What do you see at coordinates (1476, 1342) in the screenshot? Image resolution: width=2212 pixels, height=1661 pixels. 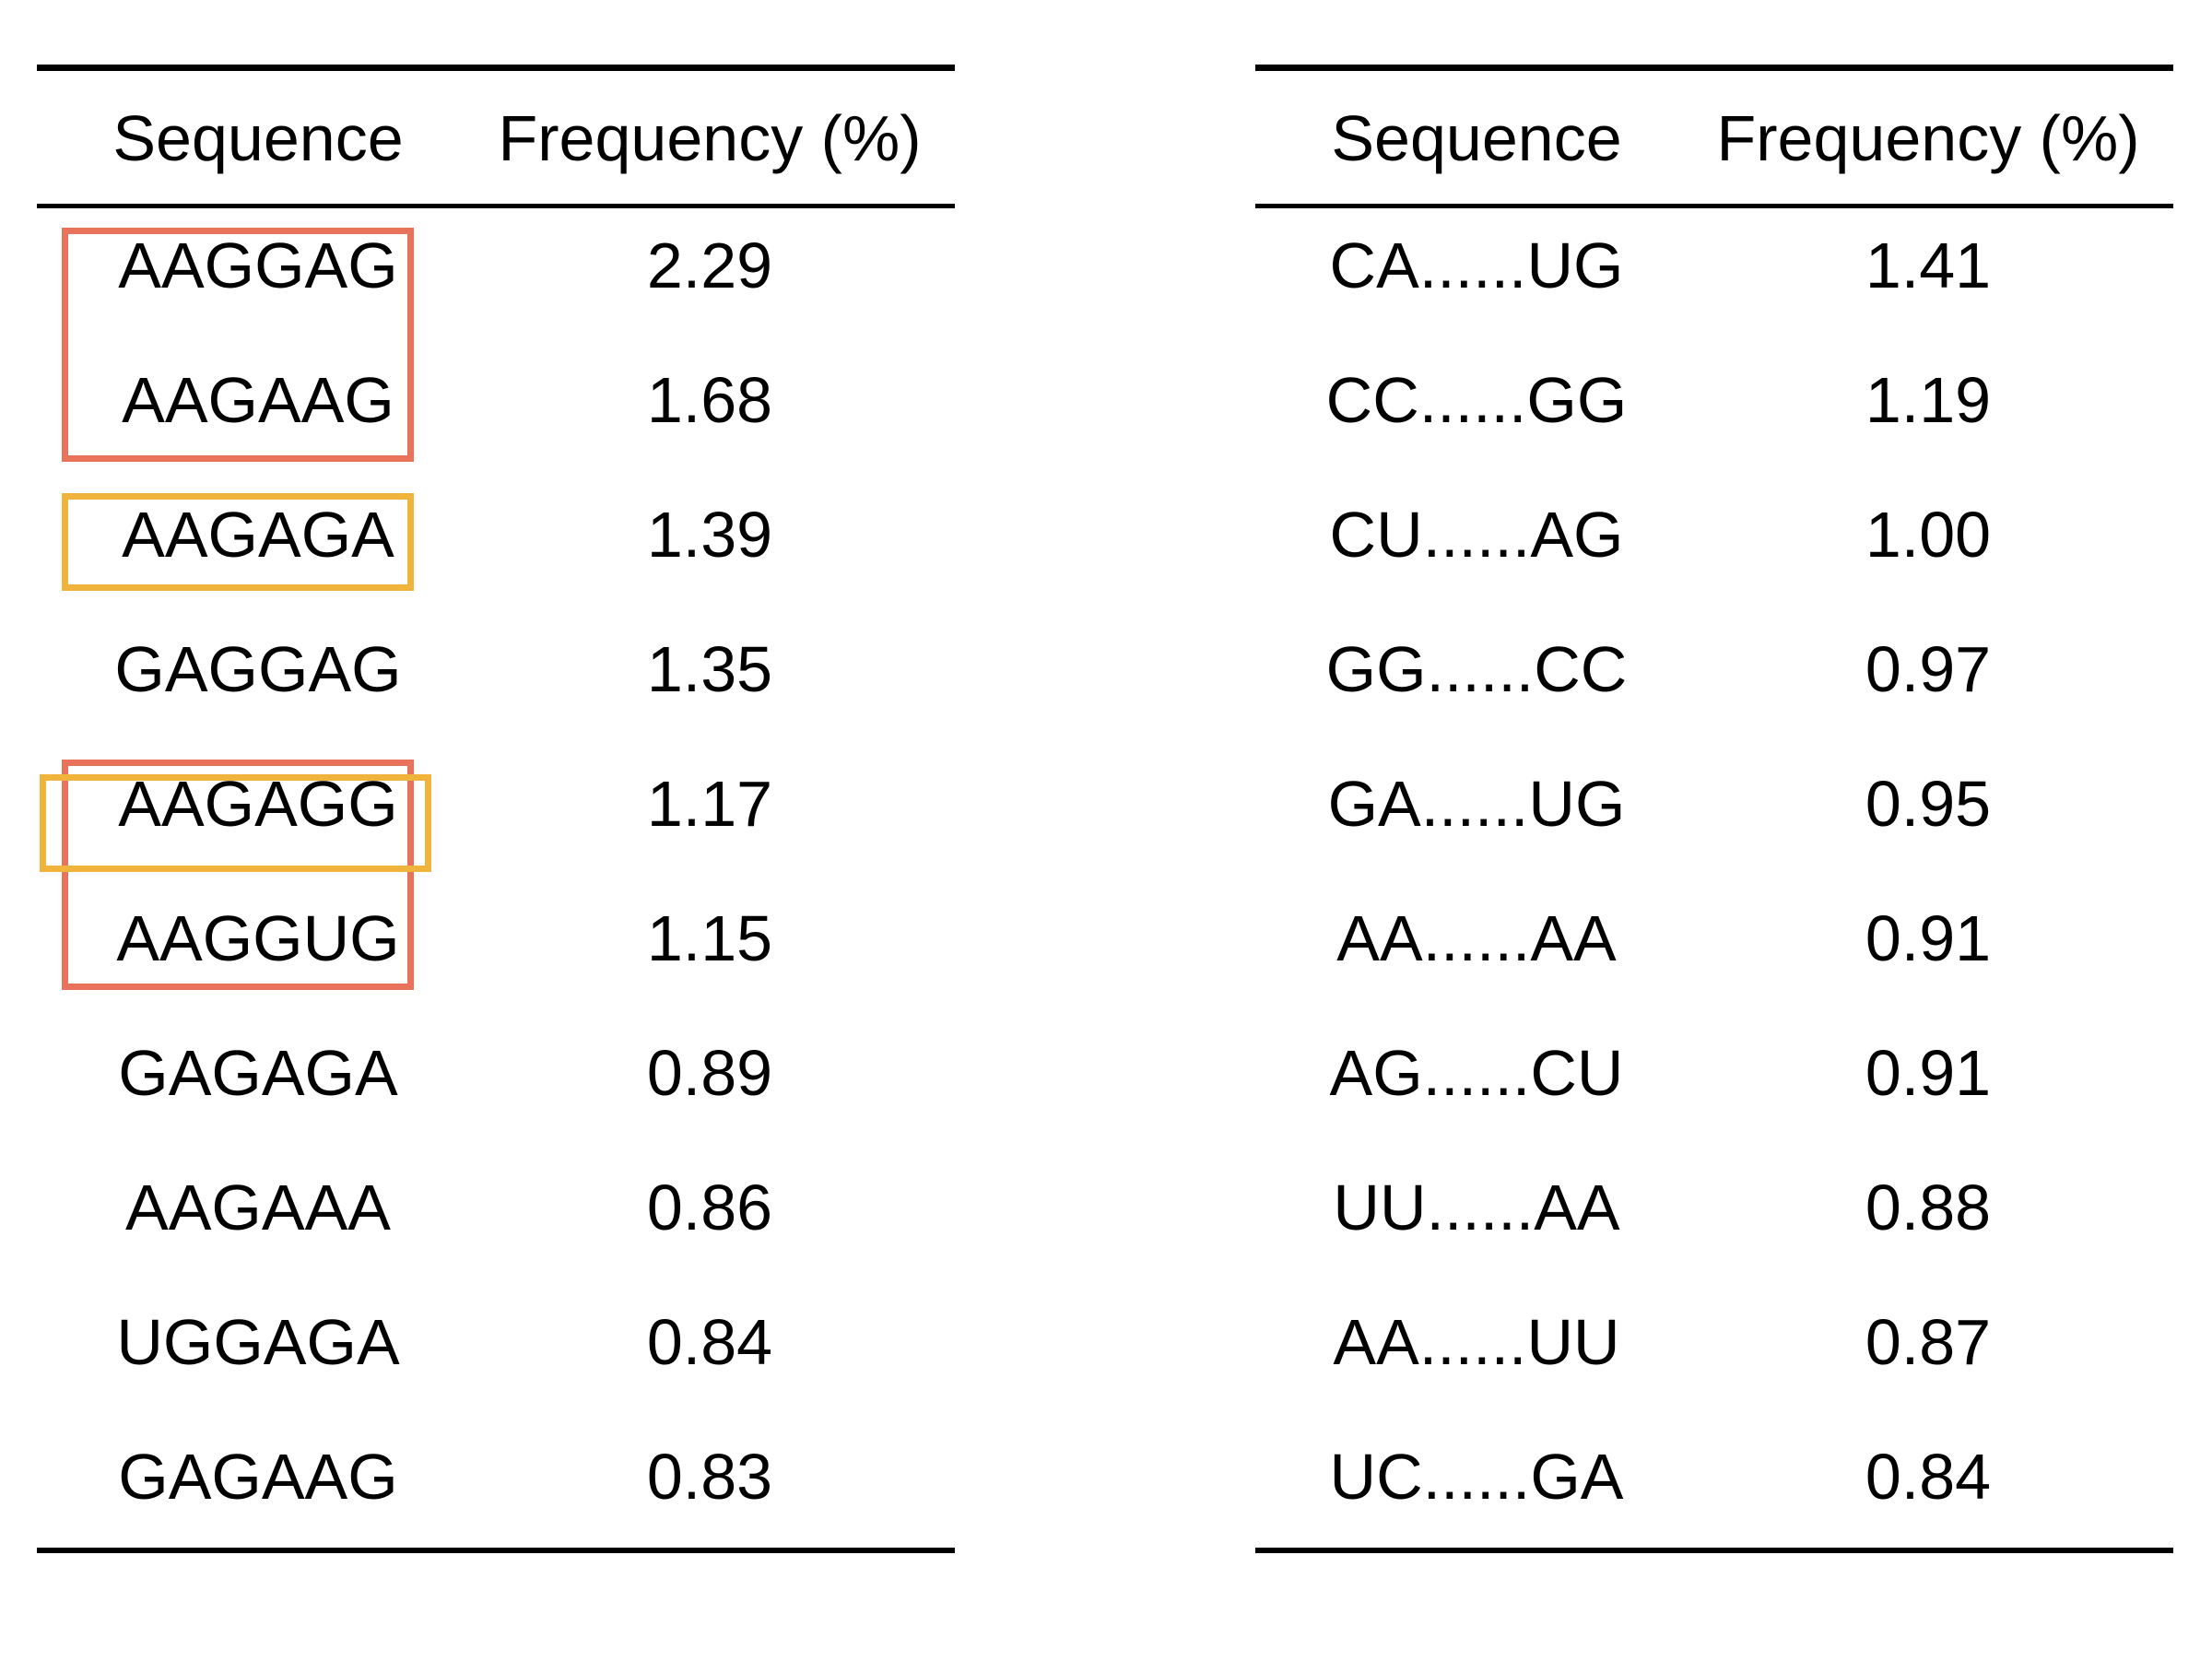 I see `sequence-cell: AA......UU` at bounding box center [1476, 1342].